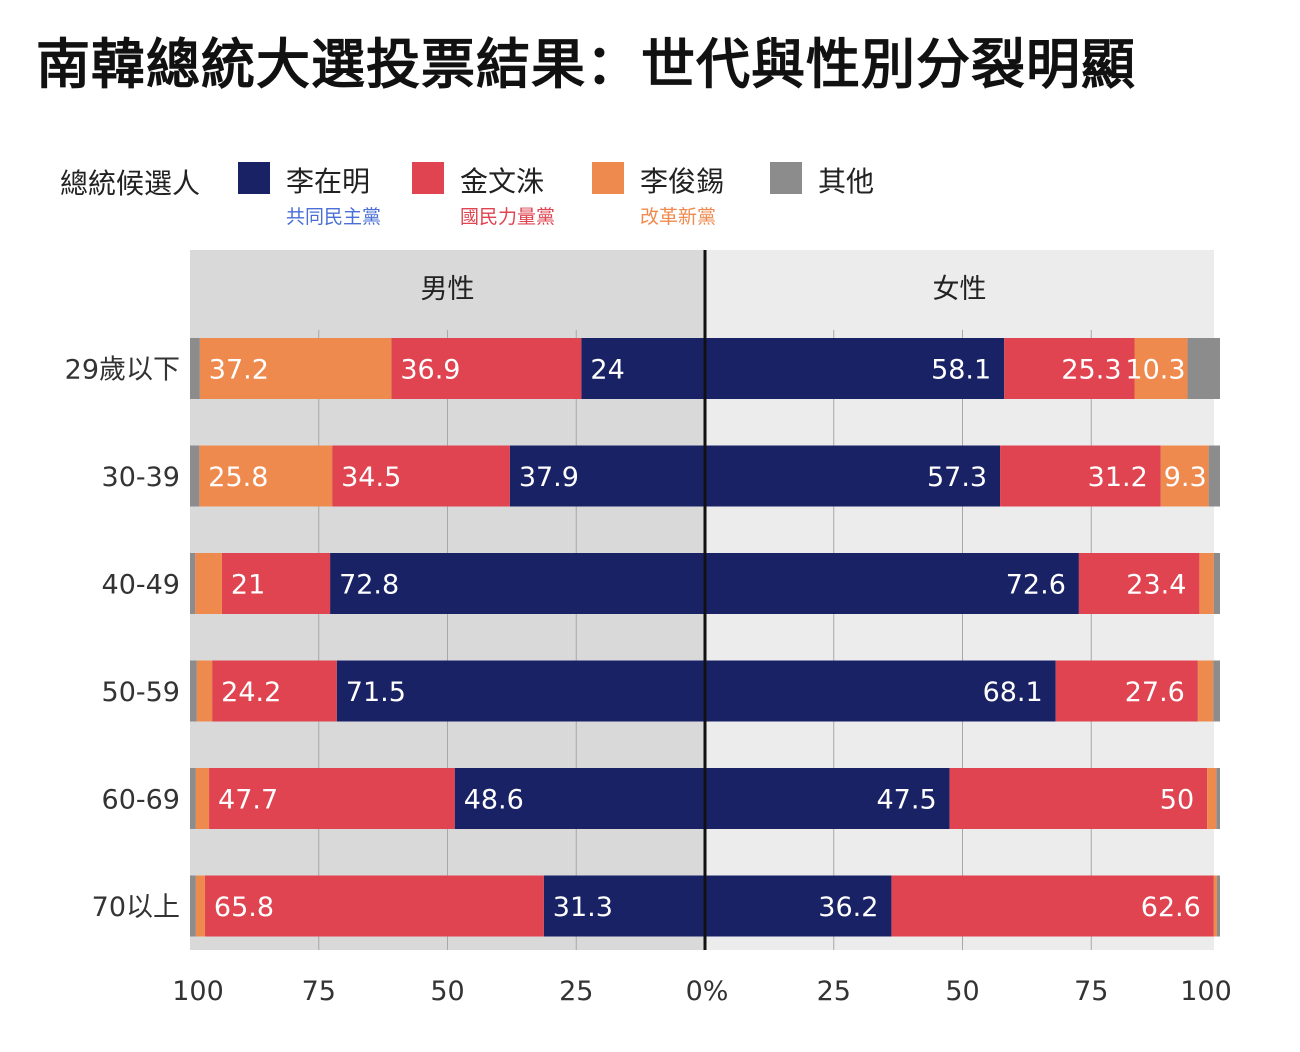 This screenshot has width=1300, height=1052. I want to click on data-label: 24.2, so click(251, 692).